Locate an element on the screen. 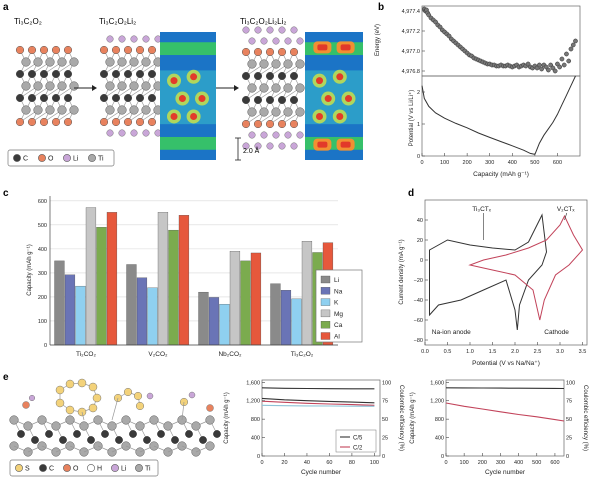  slab-ti3c2o2li2li2 is located at coordinates (273, 88).